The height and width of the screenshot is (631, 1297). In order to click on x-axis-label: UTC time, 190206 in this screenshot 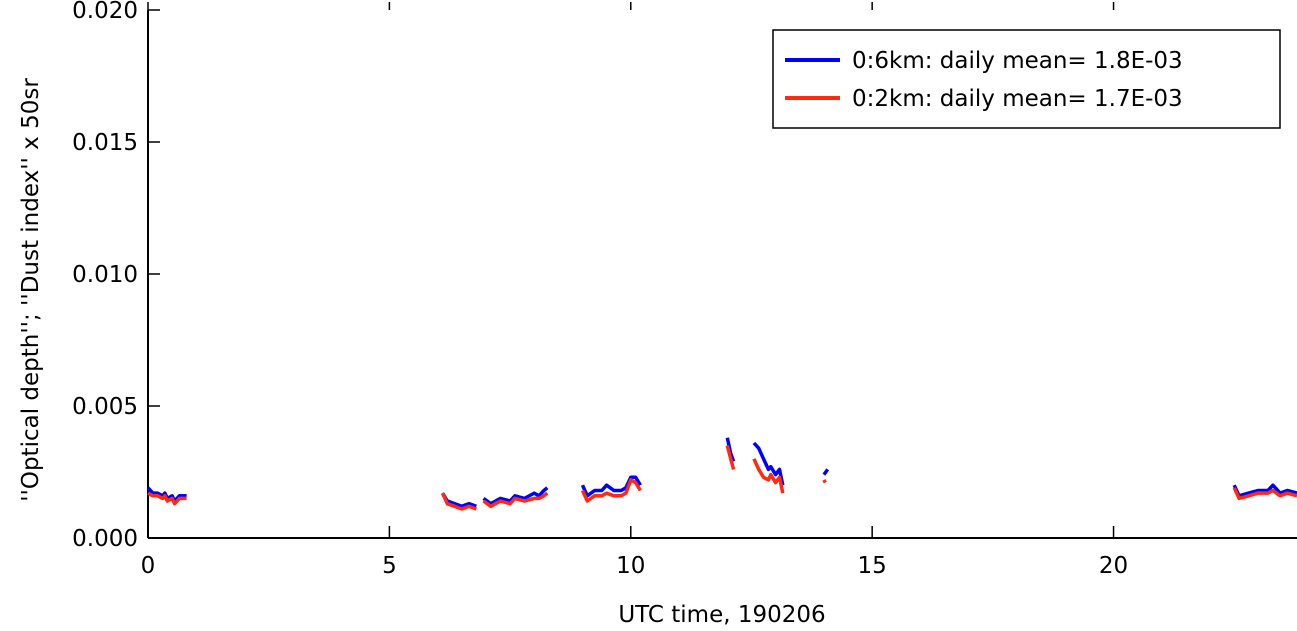, I will do `click(721, 615)`.